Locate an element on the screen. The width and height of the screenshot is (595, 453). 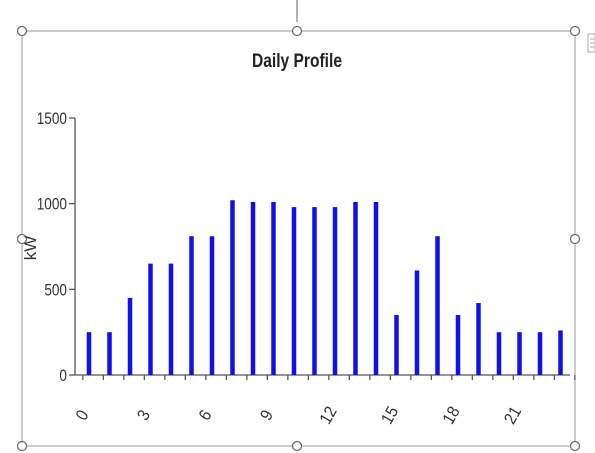
y-tick-label: 500 is located at coordinates (55, 290).